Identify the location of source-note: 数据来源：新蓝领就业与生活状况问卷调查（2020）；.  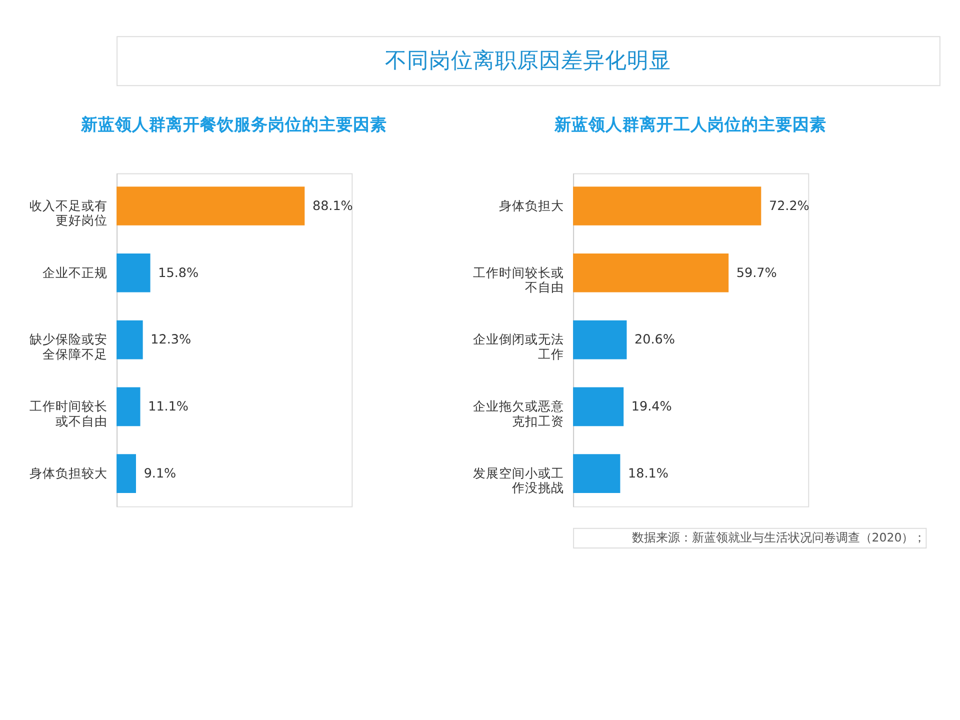
(779, 537).